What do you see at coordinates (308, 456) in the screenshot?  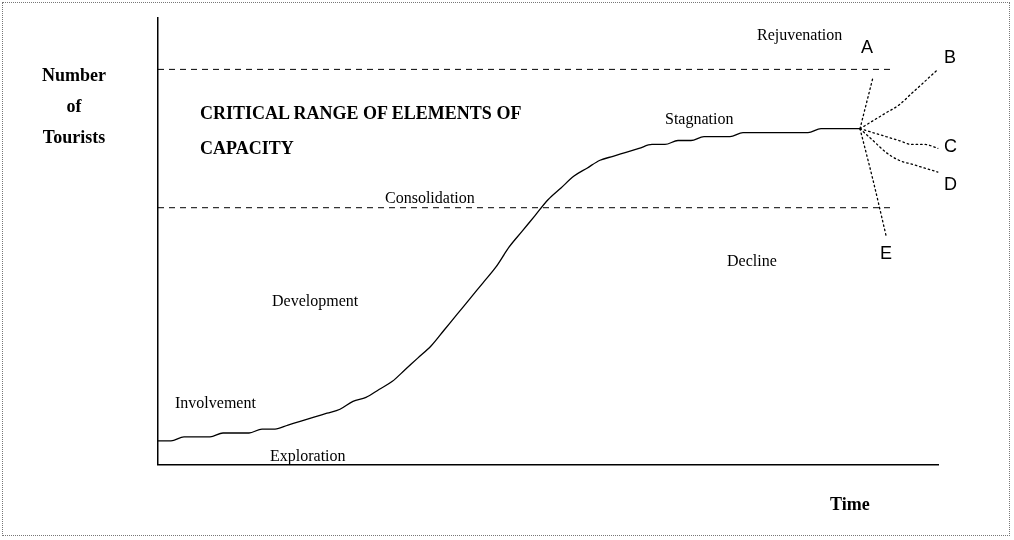 I see `annotation: Exploration` at bounding box center [308, 456].